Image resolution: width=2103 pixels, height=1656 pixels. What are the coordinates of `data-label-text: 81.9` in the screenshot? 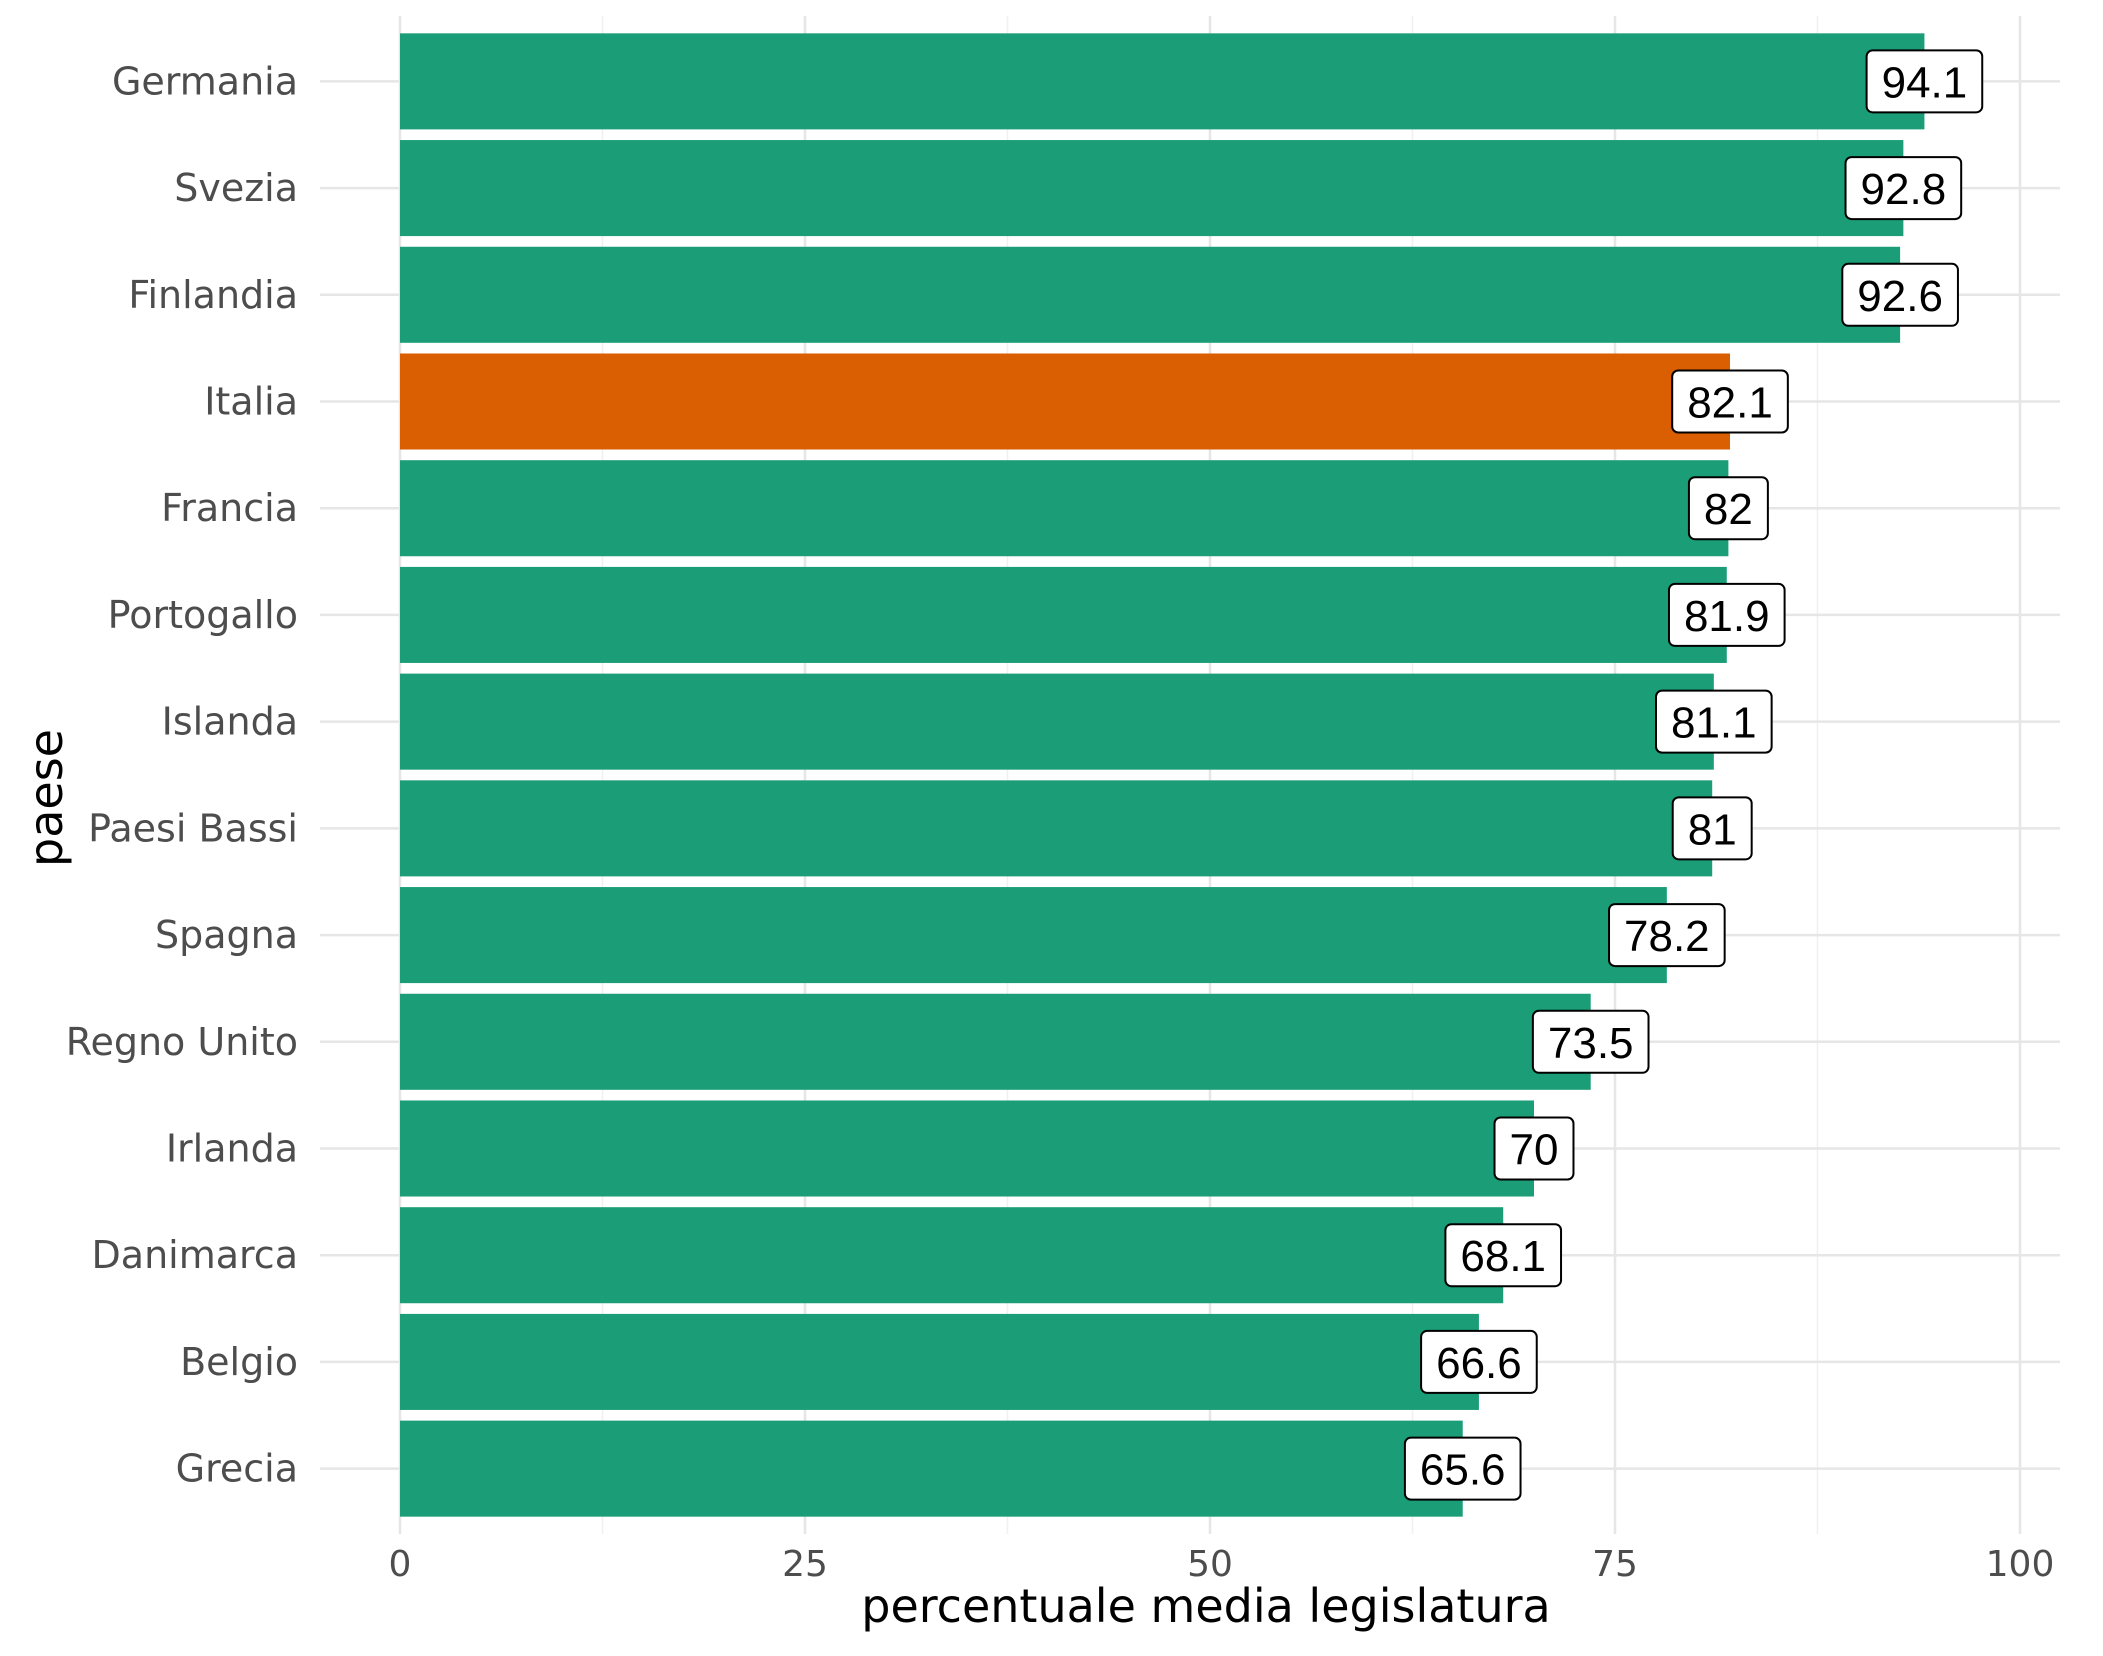 It's located at (1727, 616).